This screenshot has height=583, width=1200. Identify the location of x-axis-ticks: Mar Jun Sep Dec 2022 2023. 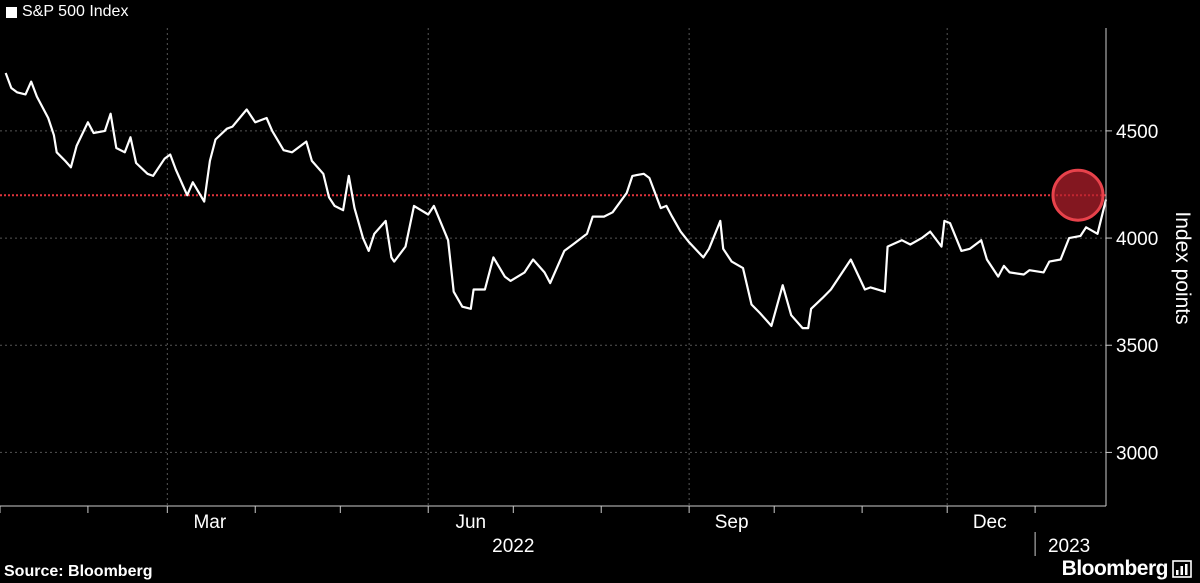
(545, 531).